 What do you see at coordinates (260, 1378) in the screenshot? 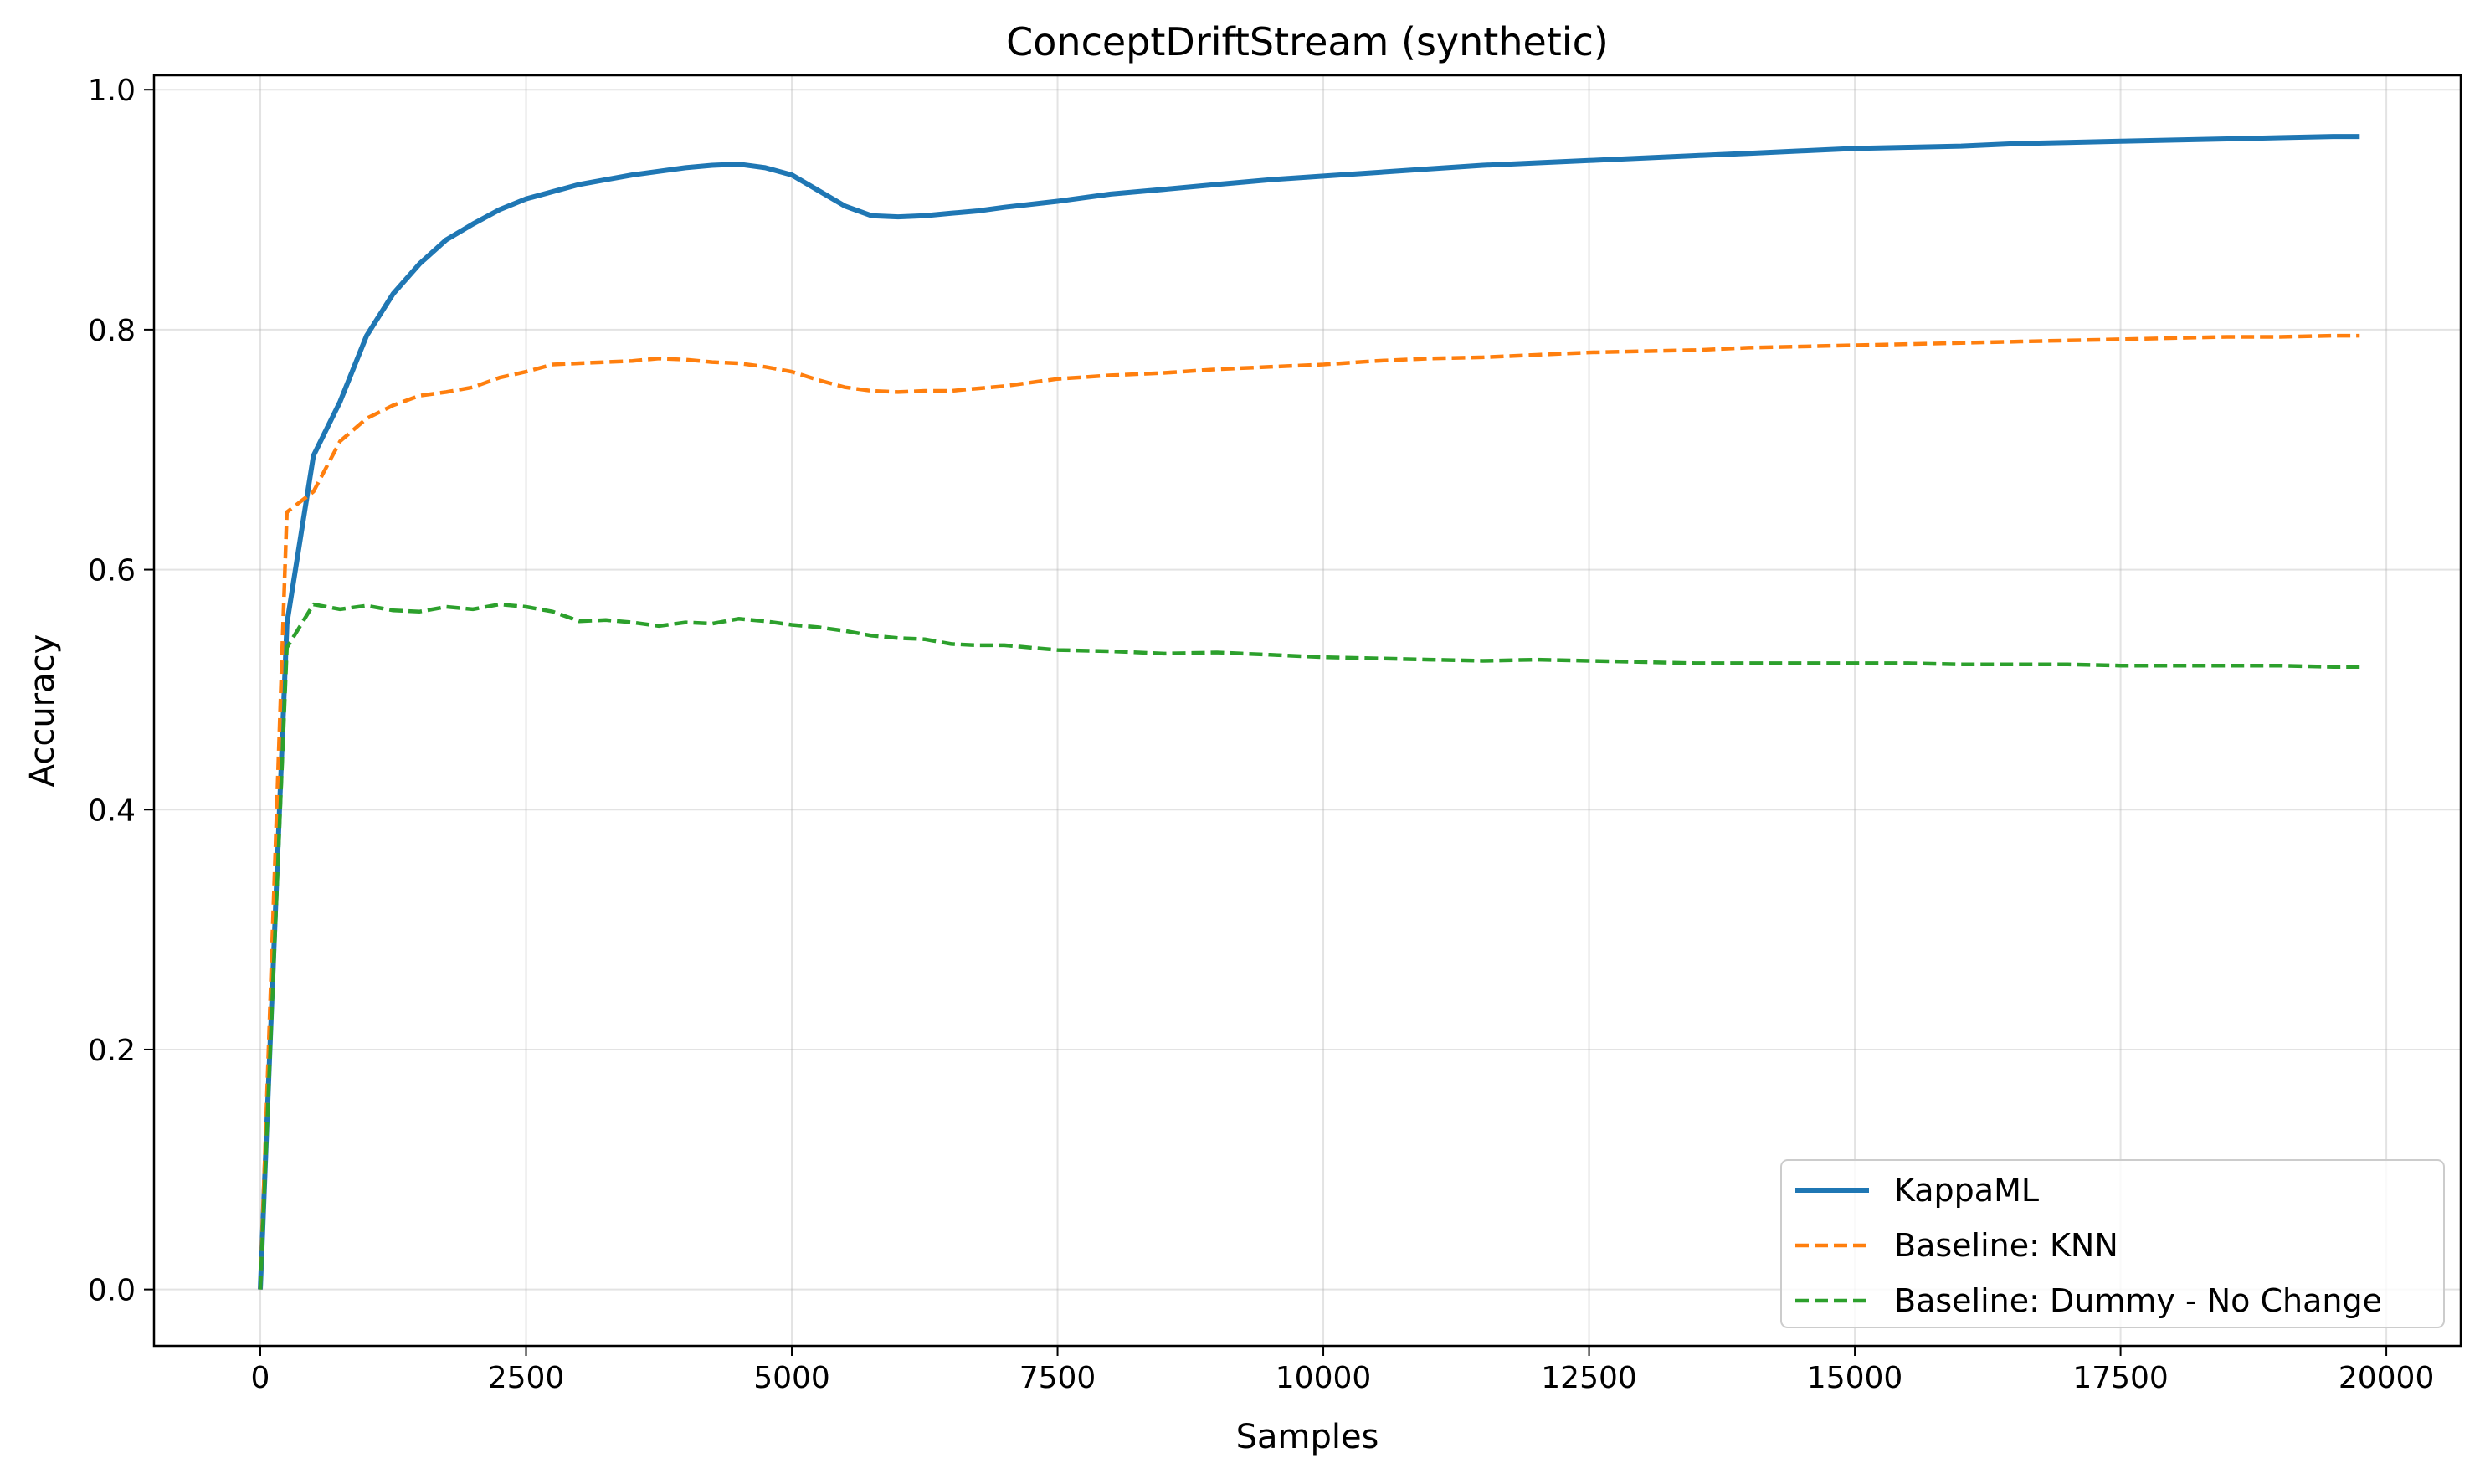
I see `x-tick-label: 0` at bounding box center [260, 1378].